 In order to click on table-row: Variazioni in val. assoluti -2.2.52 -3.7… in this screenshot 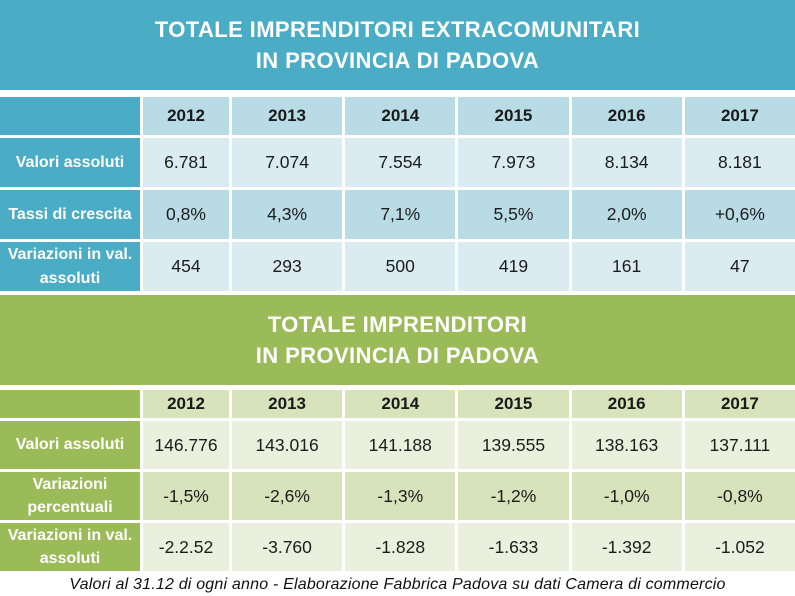, I will do `click(397, 547)`.